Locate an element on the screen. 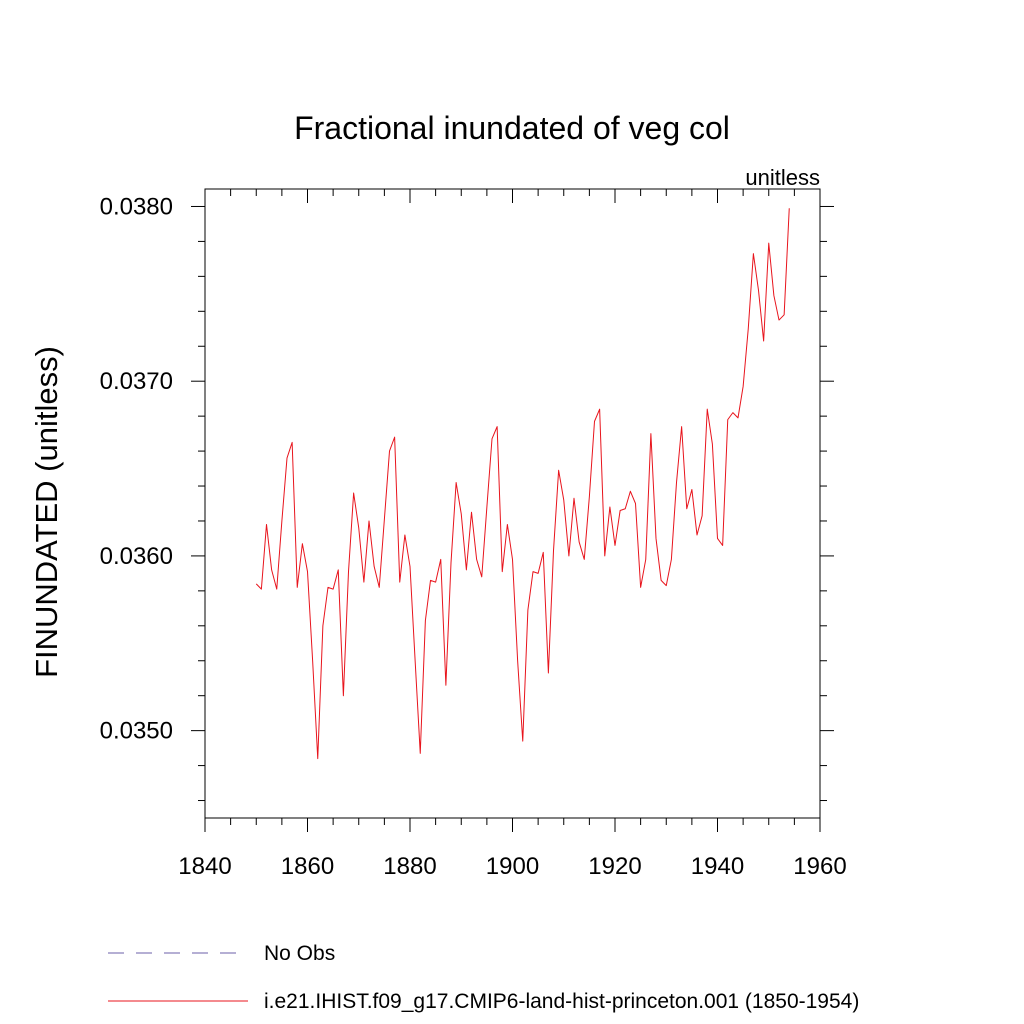 This screenshot has height=1024, width=1024. y-tick-label: 0.0380 is located at coordinates (136, 206).